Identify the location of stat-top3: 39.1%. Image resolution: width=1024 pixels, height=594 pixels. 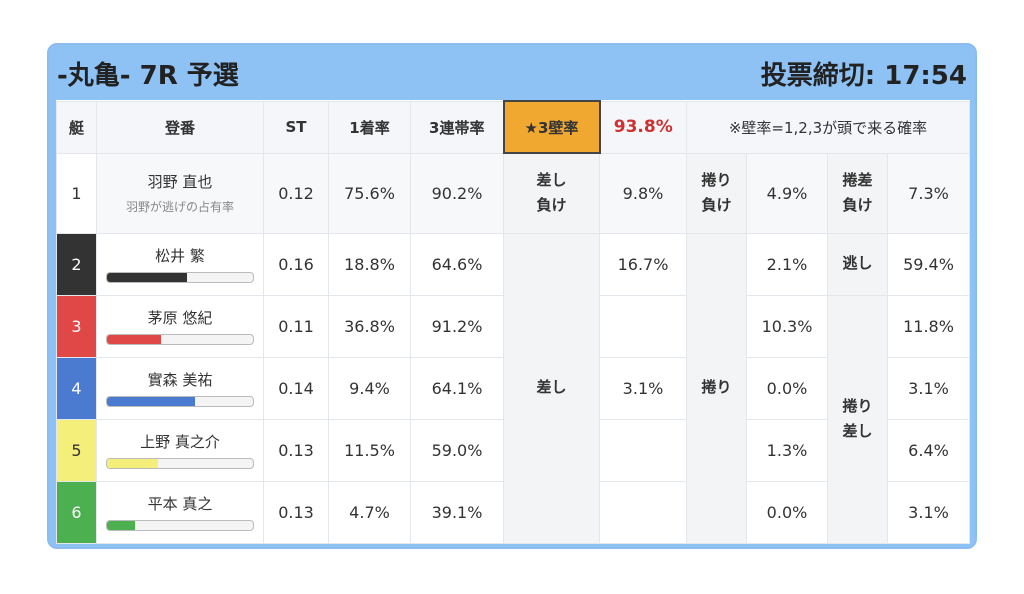
(457, 512).